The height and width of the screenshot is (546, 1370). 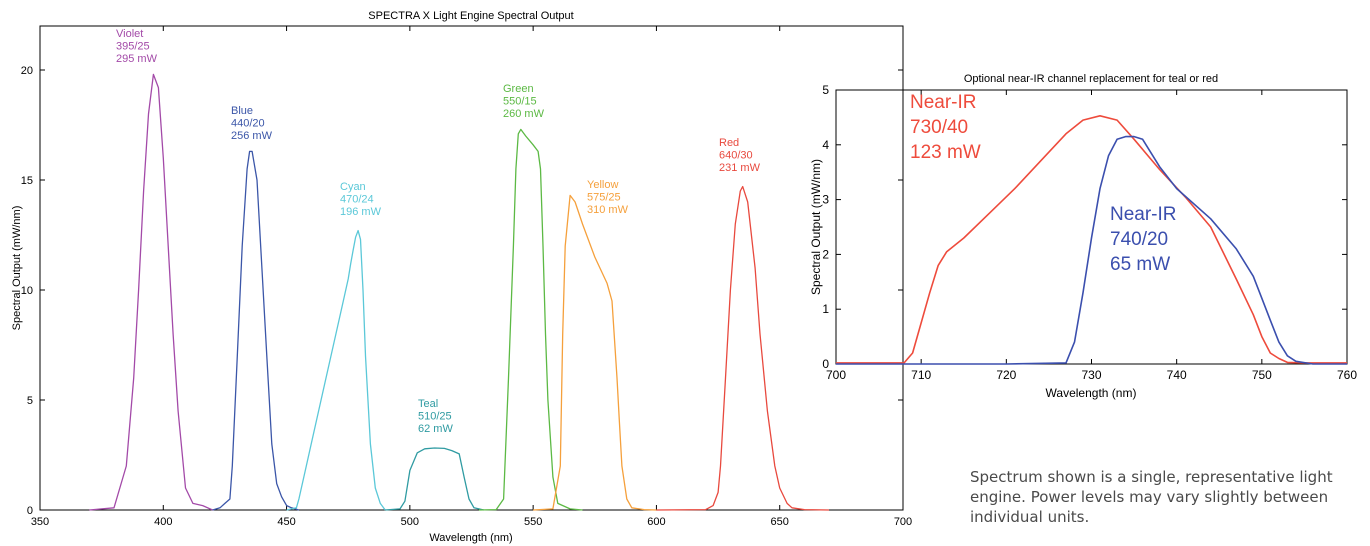 I want to click on main-series-red-640-30-231-mw, so click(x=743, y=348).